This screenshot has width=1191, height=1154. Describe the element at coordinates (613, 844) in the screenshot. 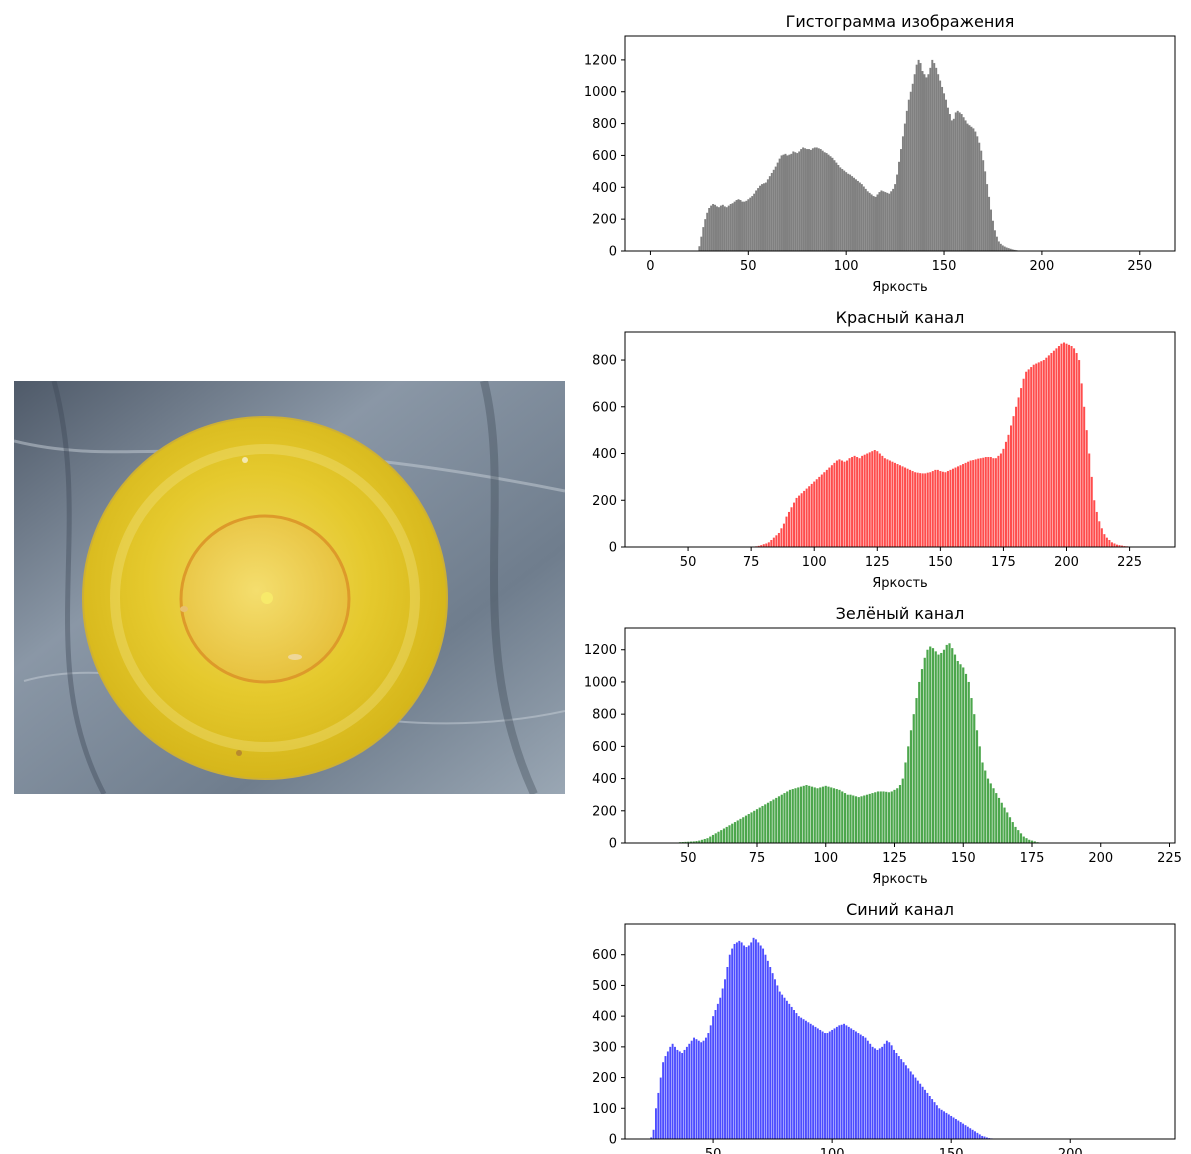

I see `y-tick-label: 0` at that location.